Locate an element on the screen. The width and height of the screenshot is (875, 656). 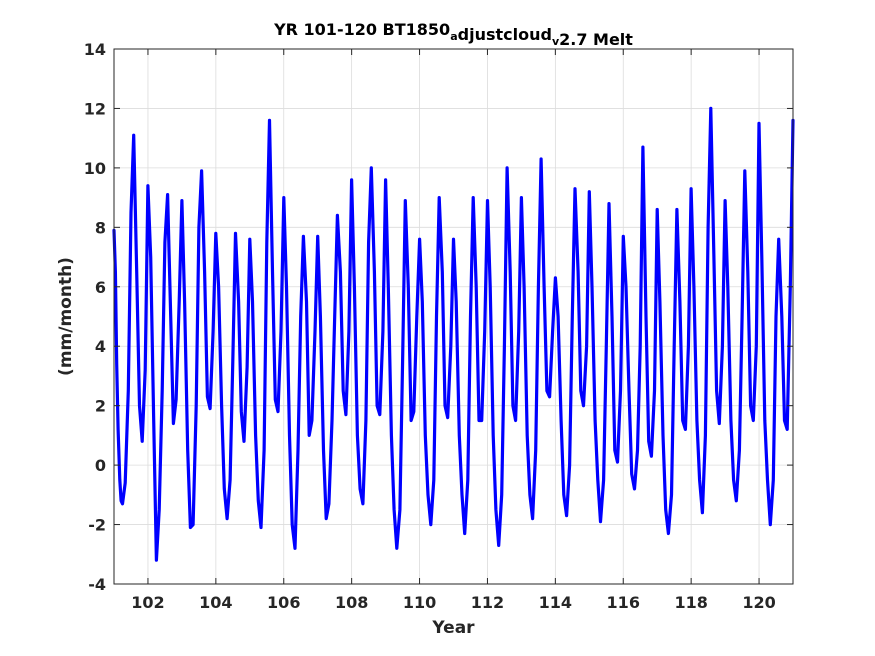
title-subscript: v is located at coordinates (556, 41).